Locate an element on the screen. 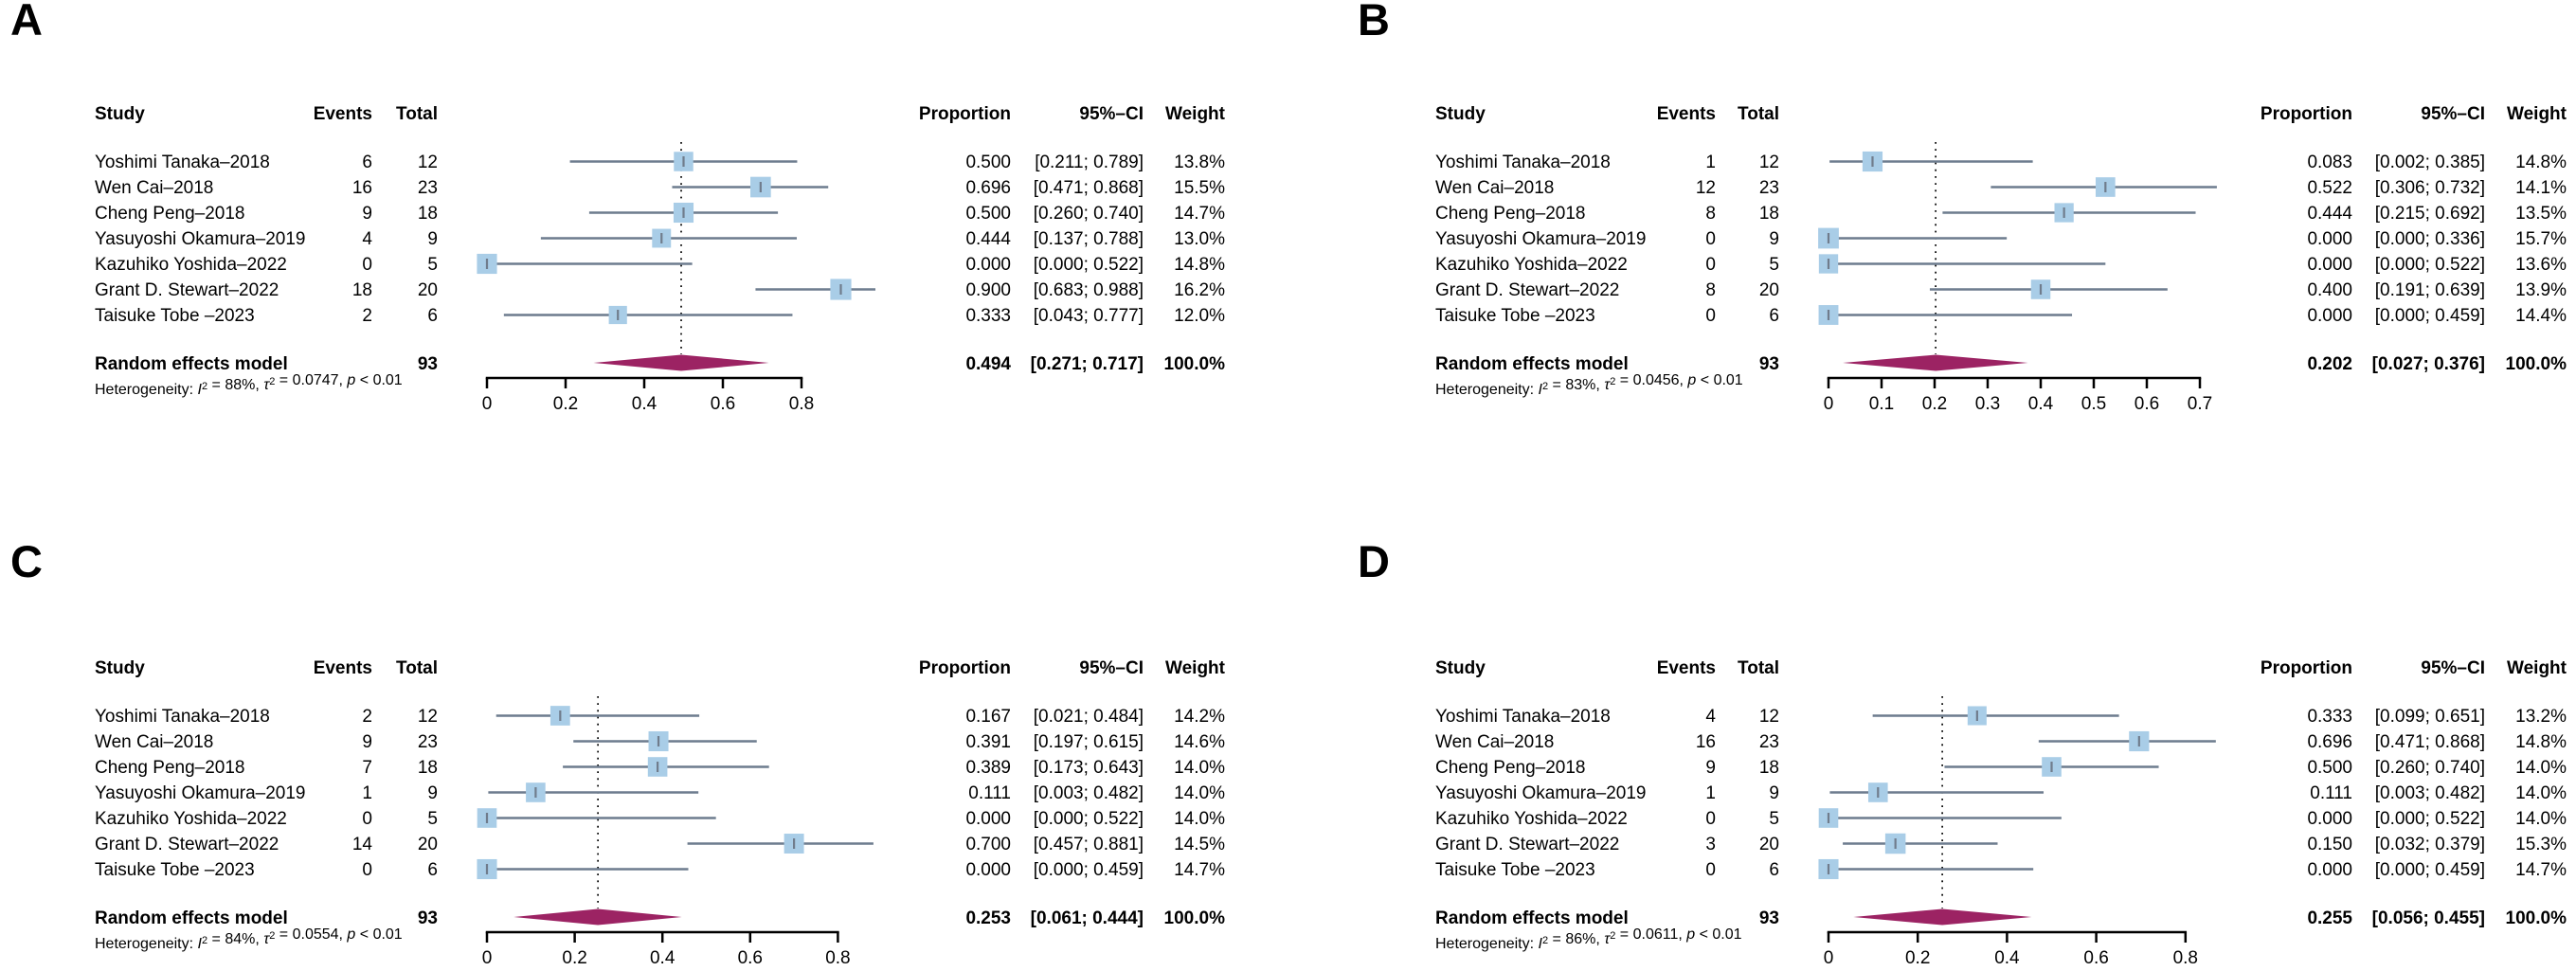  events-value: 2 is located at coordinates (367, 316).